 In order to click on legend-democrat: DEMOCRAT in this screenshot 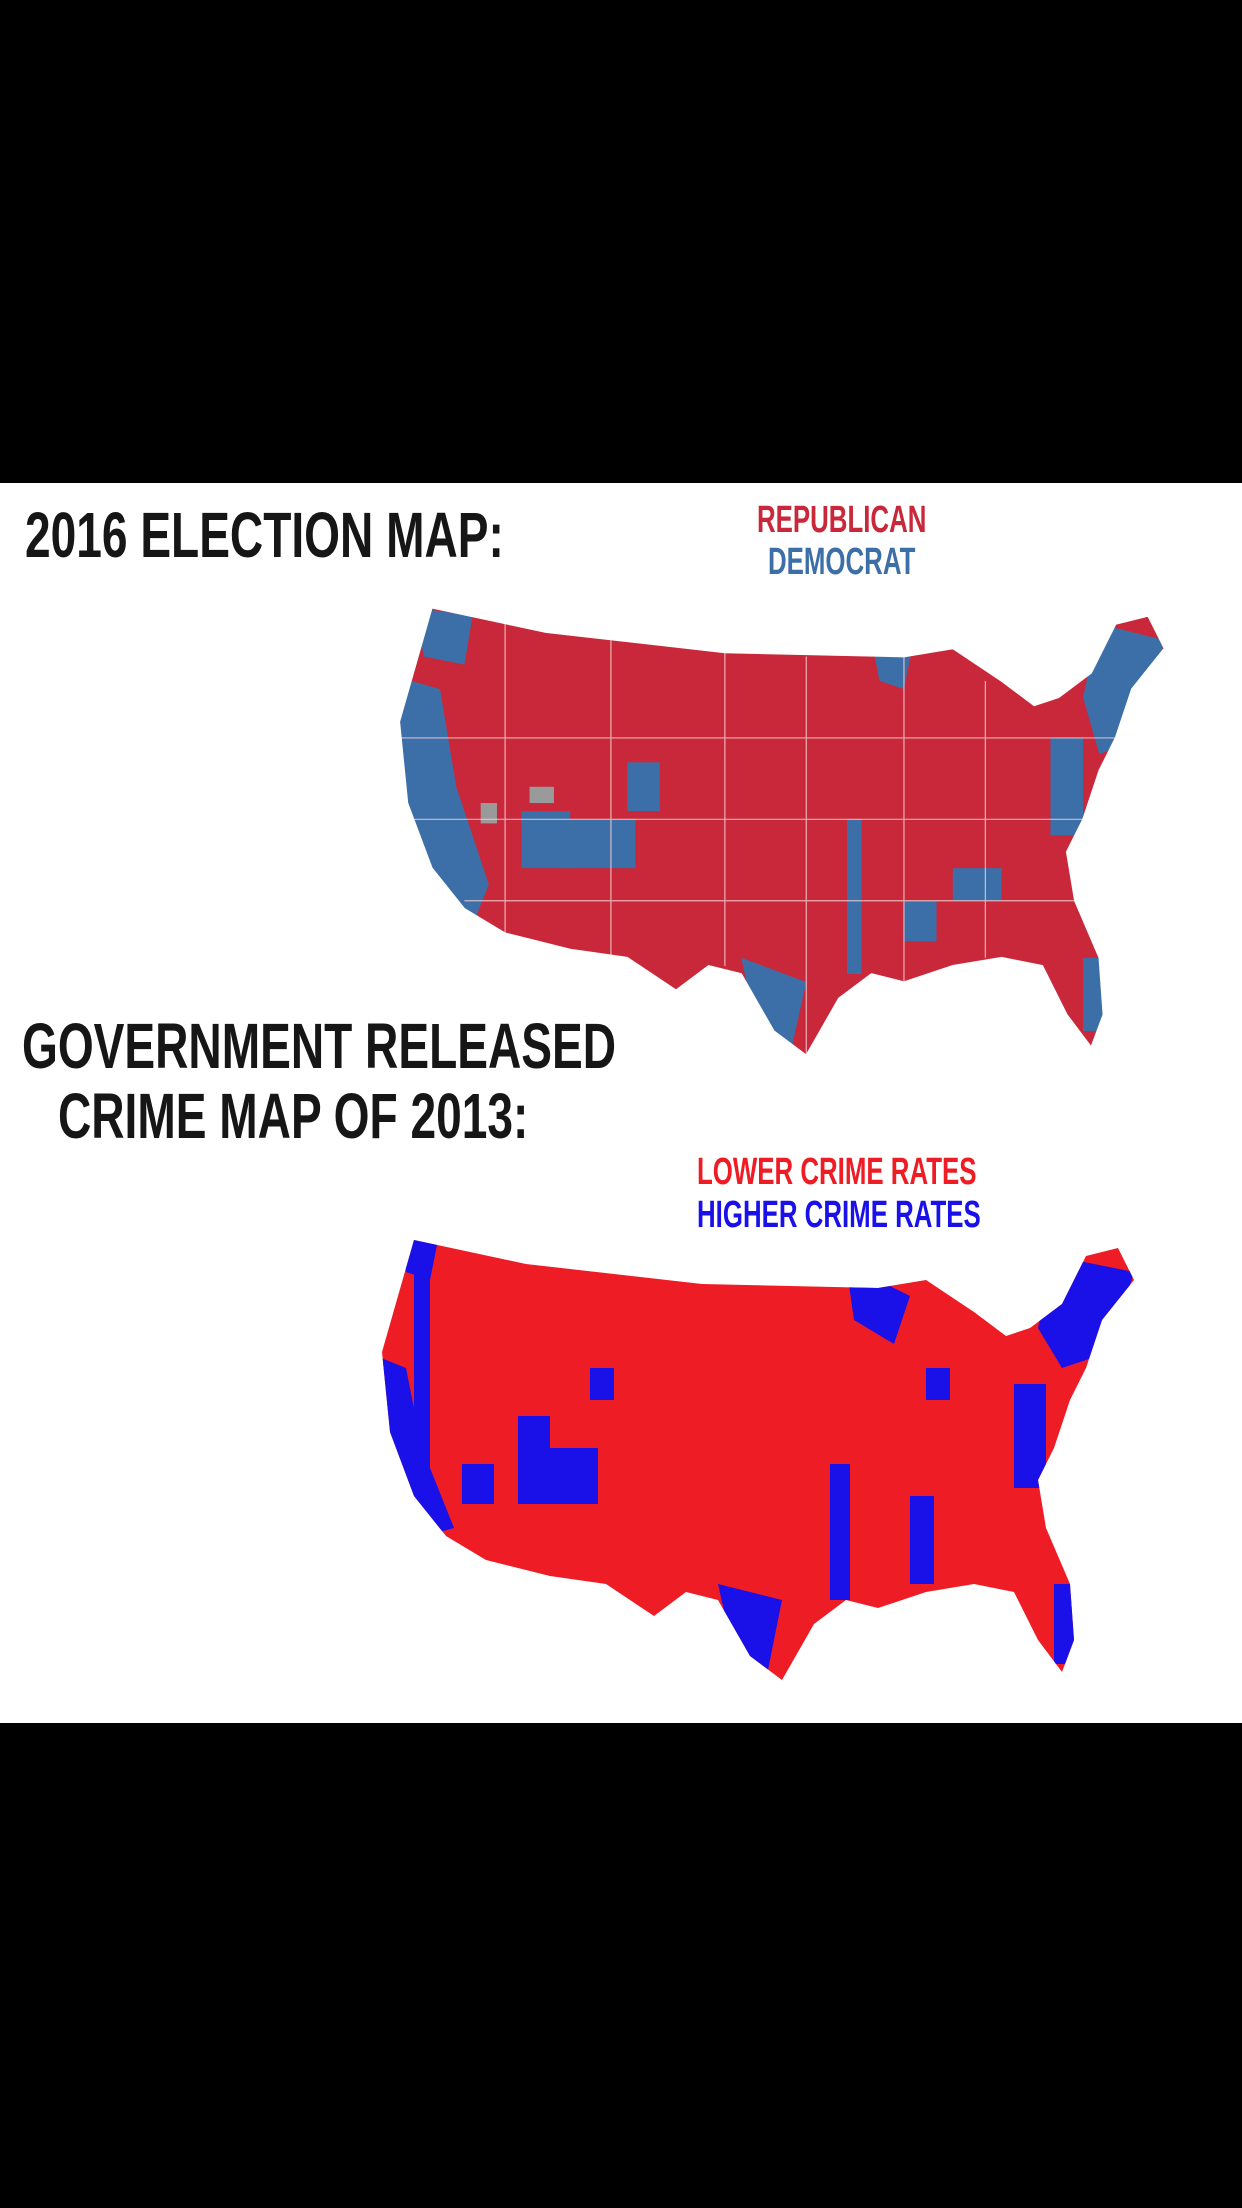, I will do `click(842, 562)`.